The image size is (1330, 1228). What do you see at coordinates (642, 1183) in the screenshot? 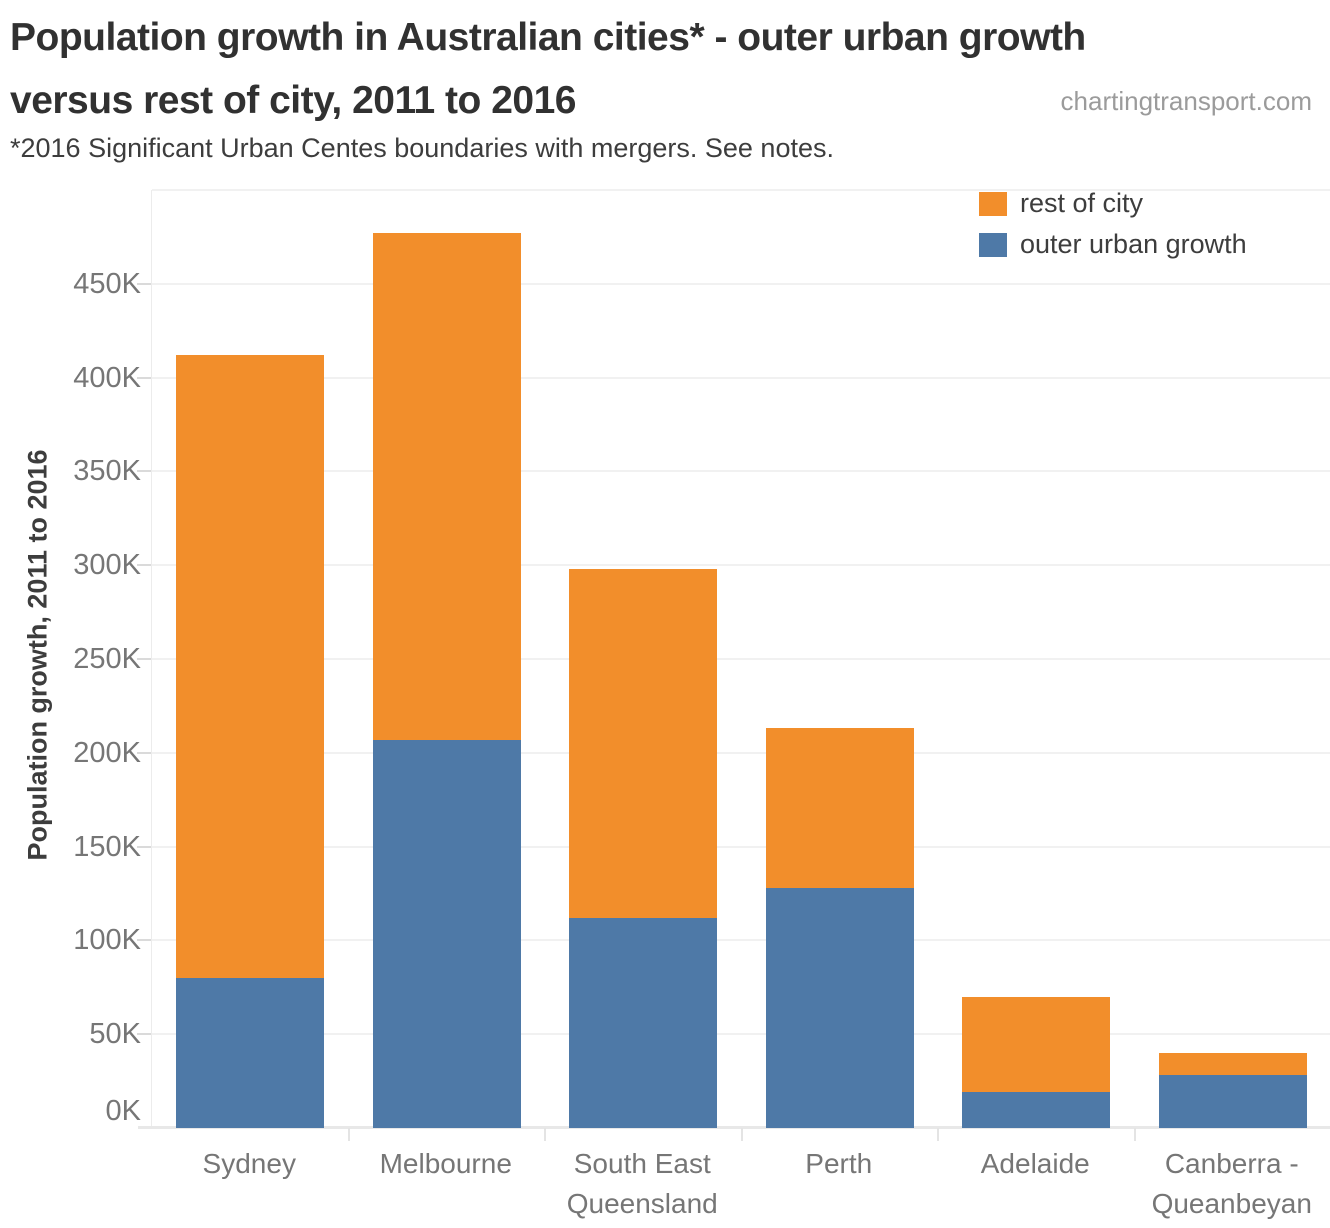
I see `x-category-label-south-east-queensland: South East Queensland` at bounding box center [642, 1183].